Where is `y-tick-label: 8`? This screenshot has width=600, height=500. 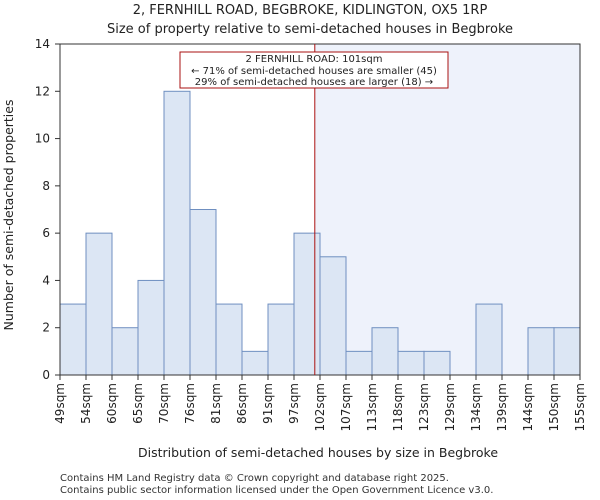 y-tick-label: 8 is located at coordinates (46, 186).